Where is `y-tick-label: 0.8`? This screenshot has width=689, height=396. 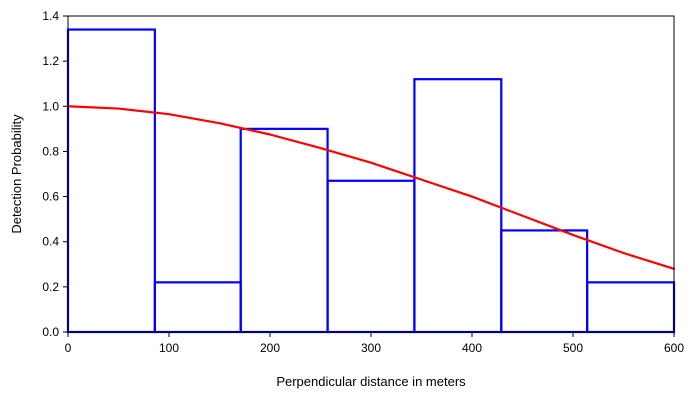
y-tick-label: 0.8 is located at coordinates (50, 151).